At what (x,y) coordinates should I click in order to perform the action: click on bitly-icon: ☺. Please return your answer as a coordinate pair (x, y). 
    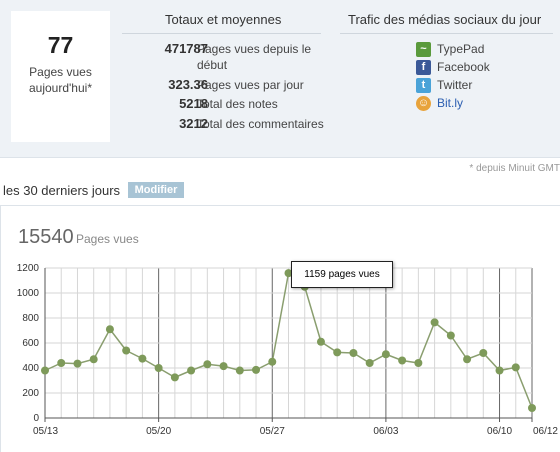
    Looking at the image, I should click on (423, 103).